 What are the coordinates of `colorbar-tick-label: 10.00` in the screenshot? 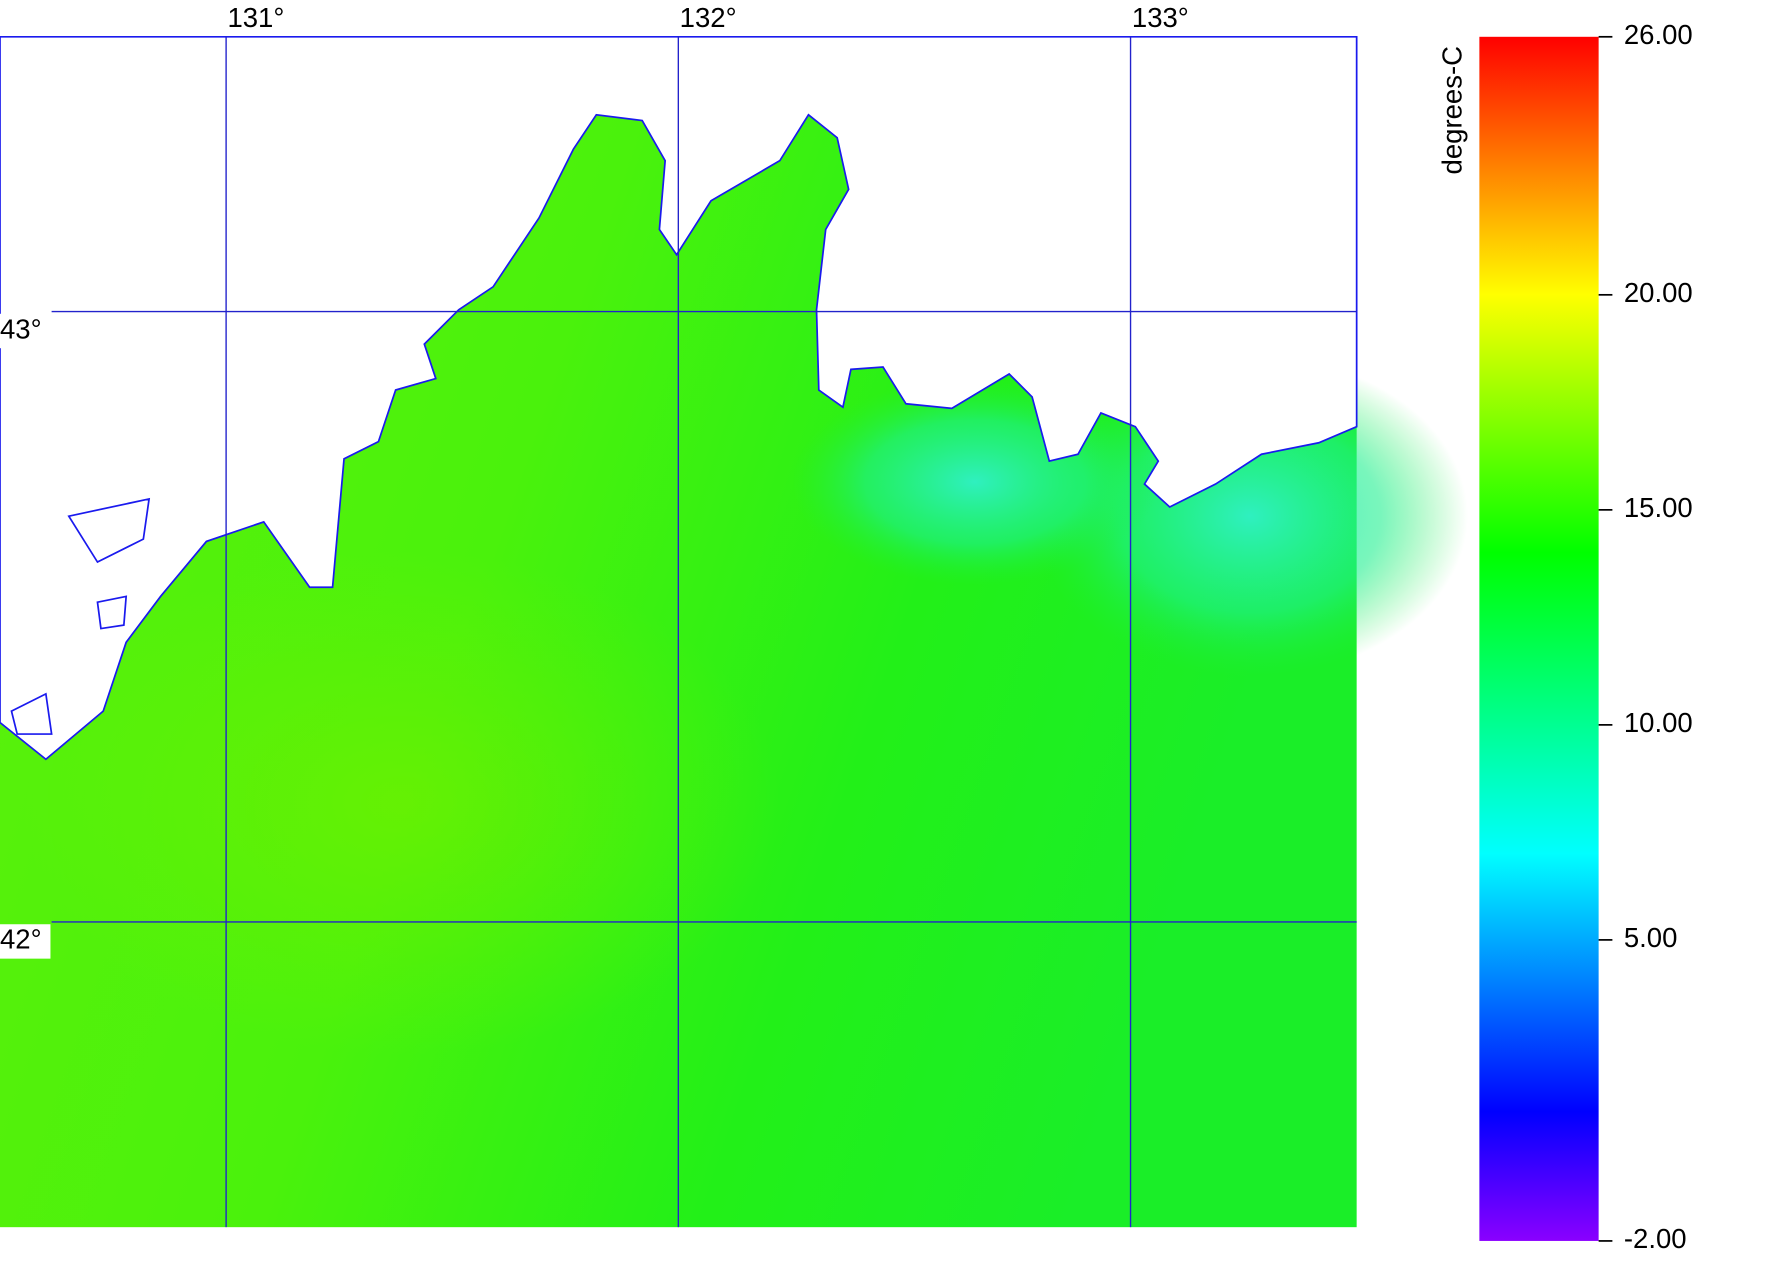 It's located at (1658, 722).